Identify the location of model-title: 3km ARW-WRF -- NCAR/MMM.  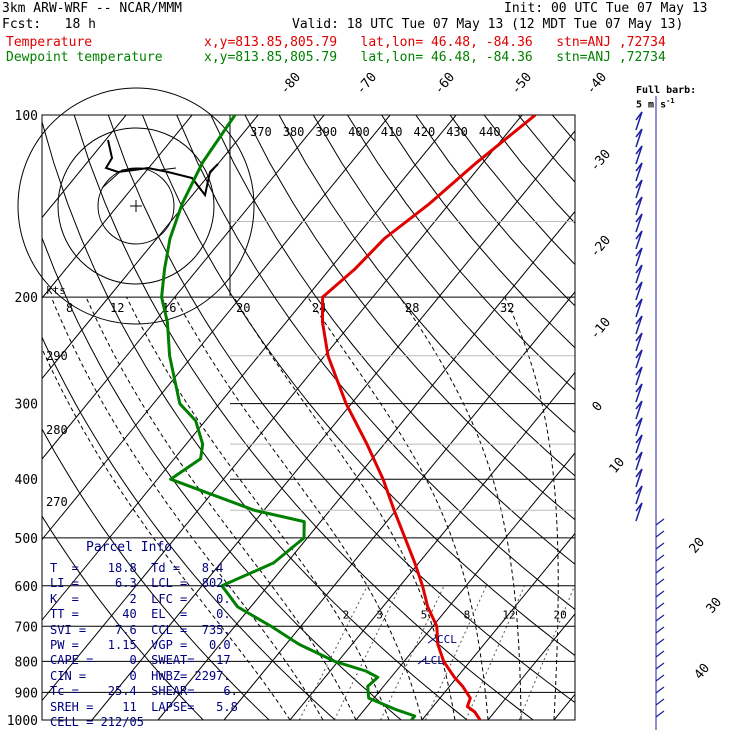
(92, 8).